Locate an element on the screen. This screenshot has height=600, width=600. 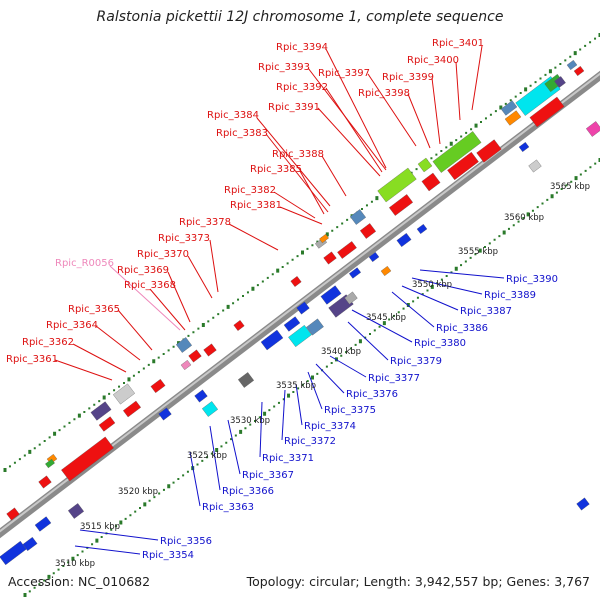
reverse-gene-label: Rpic_3390 is located at coordinates (532, 279).